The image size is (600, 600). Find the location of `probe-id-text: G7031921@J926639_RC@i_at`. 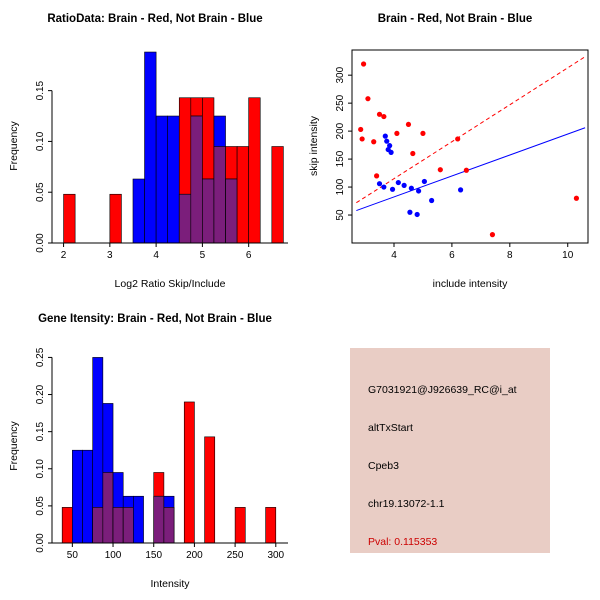

probe-id-text: G7031921@J926639_RC@i_at is located at coordinates (442, 390).